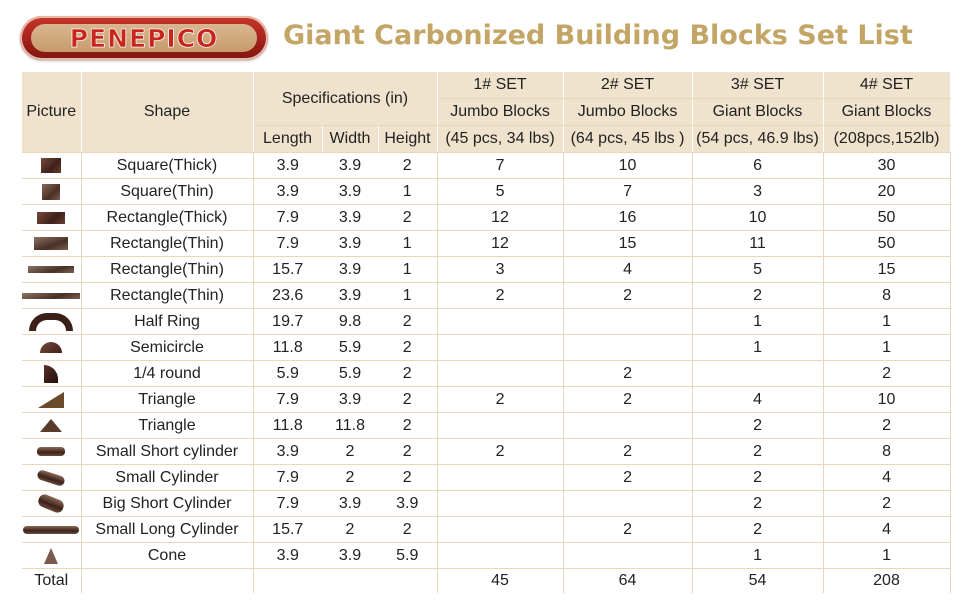 Image resolution: width=970 pixels, height=600 pixels. Describe the element at coordinates (758, 269) in the screenshot. I see `set3-count-cell: 5` at that location.